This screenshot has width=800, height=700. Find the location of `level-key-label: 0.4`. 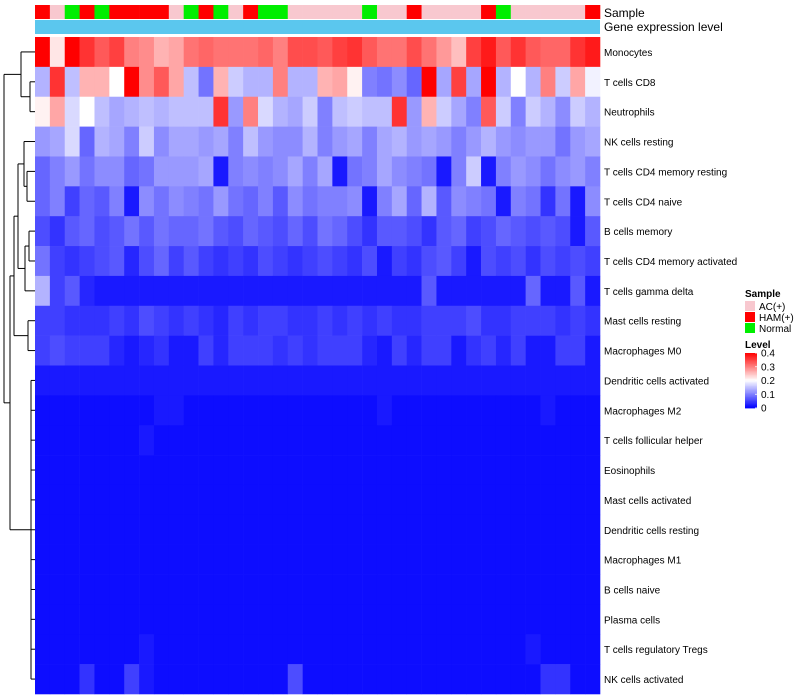

level-key-label: 0.4 is located at coordinates (768, 354).